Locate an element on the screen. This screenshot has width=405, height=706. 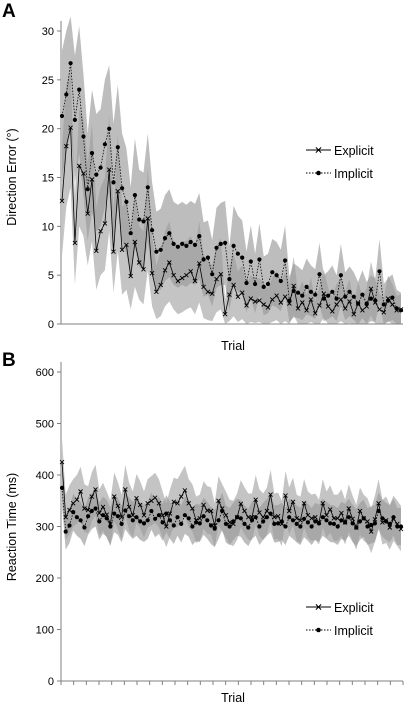
panel-a-y-tick-label: 20 is located at coordinates (48, 130).